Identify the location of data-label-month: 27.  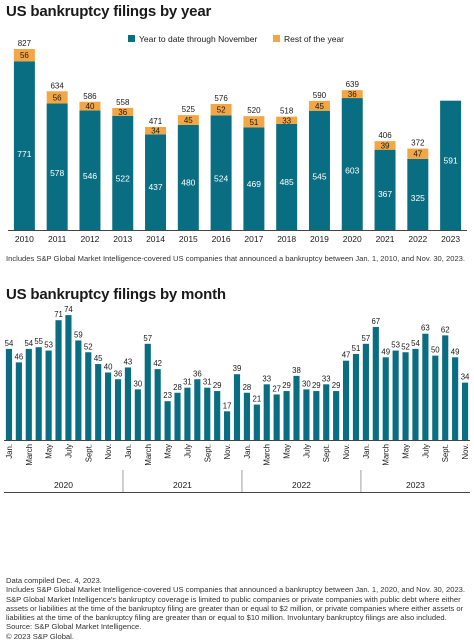
(276, 388).